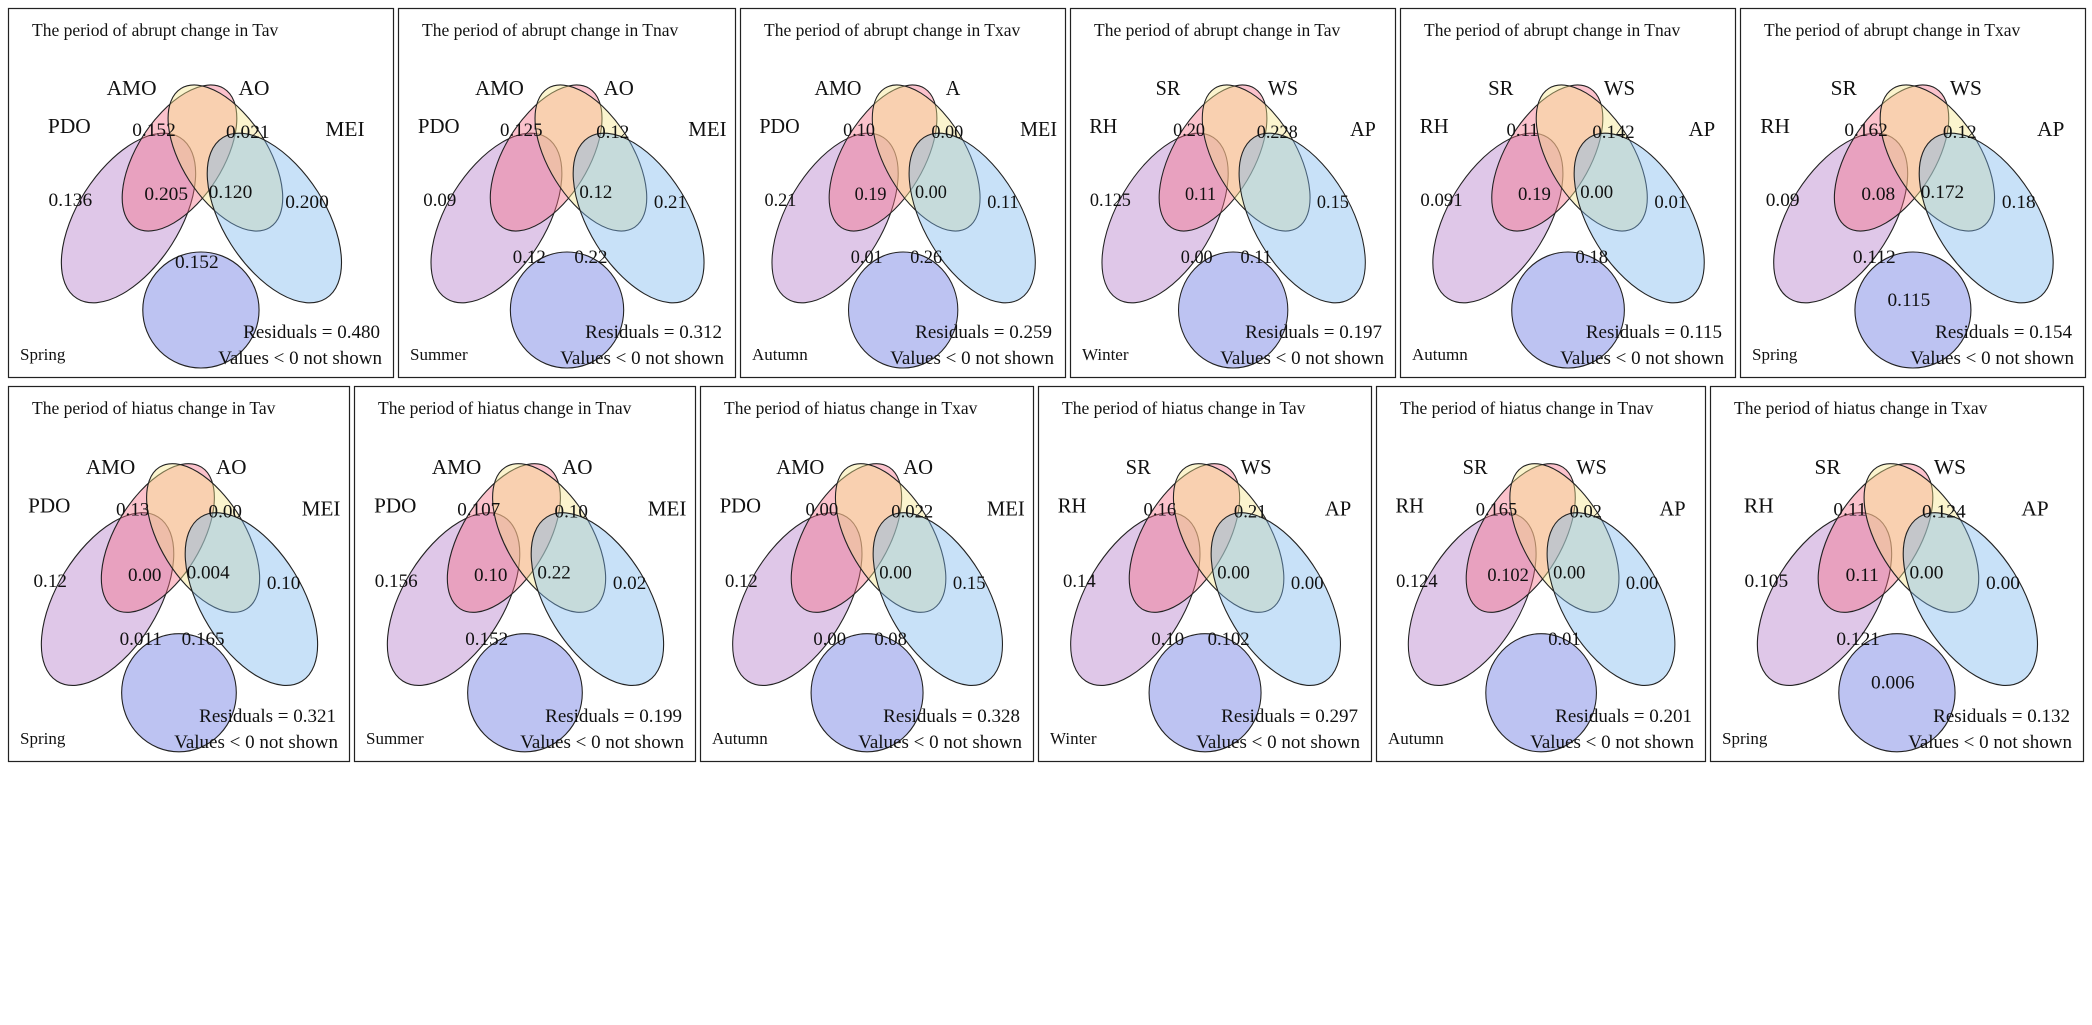 The height and width of the screenshot is (1025, 2092). What do you see at coordinates (1002, 202) in the screenshot?
I see `region-value-d: 0.11` at bounding box center [1002, 202].